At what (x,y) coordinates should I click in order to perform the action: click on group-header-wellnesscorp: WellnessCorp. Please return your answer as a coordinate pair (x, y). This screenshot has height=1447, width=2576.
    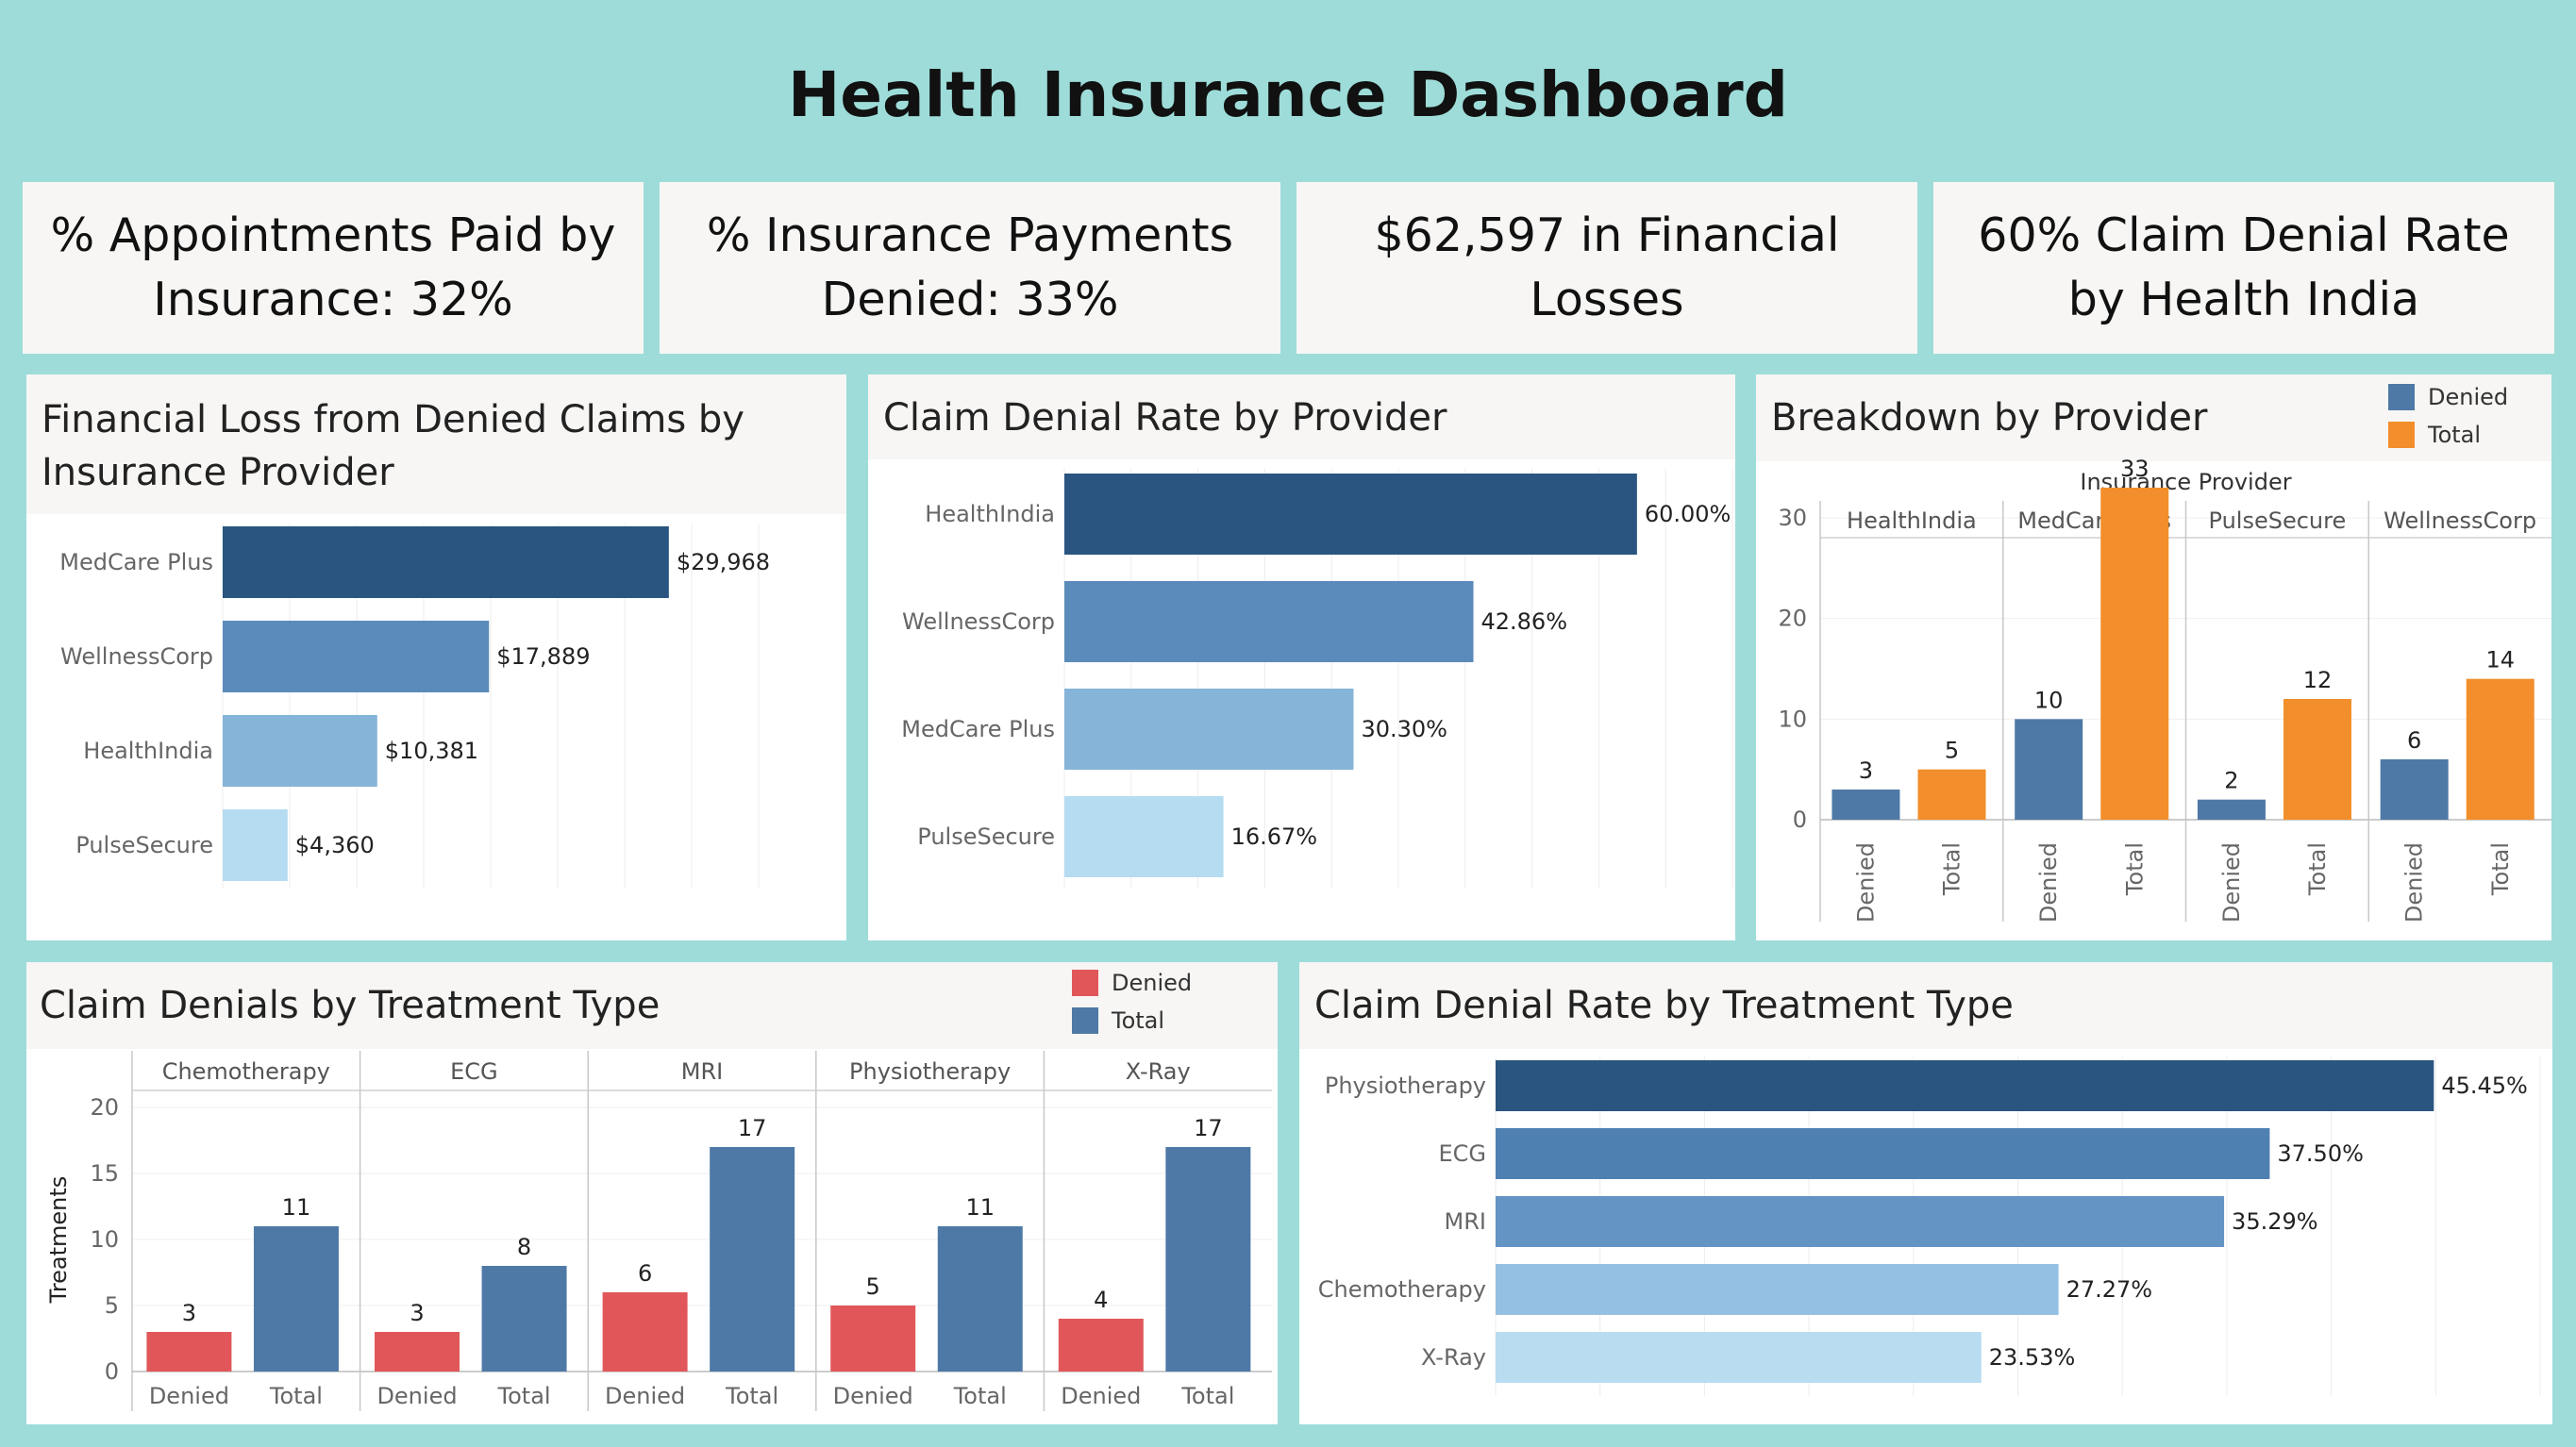
    Looking at the image, I should click on (2460, 520).